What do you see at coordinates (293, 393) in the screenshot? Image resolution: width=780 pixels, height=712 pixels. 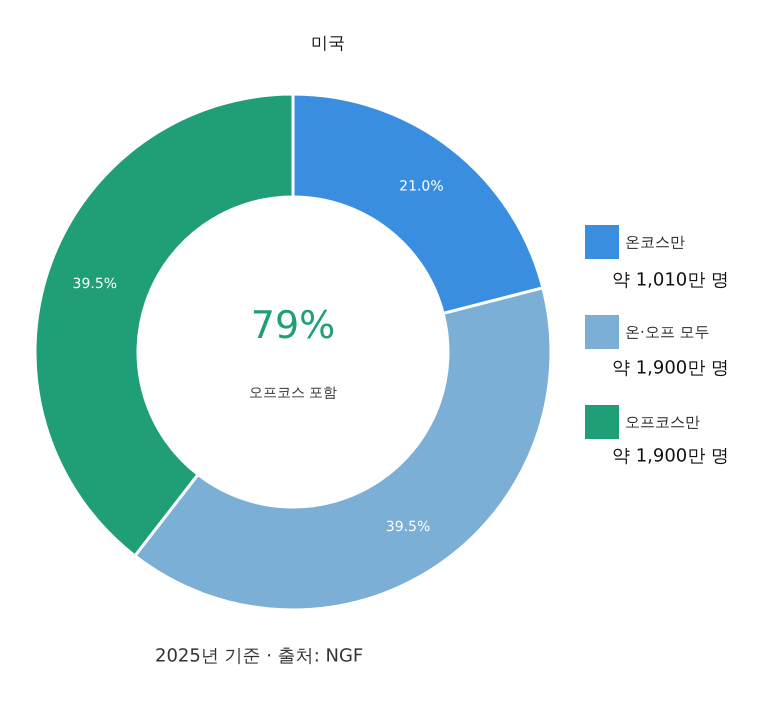 I see `text: 오프코스 포함` at bounding box center [293, 393].